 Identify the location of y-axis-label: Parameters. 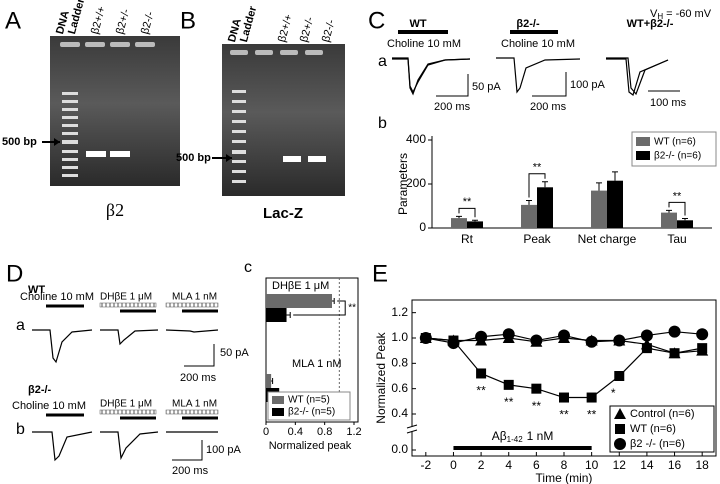
(403, 184).